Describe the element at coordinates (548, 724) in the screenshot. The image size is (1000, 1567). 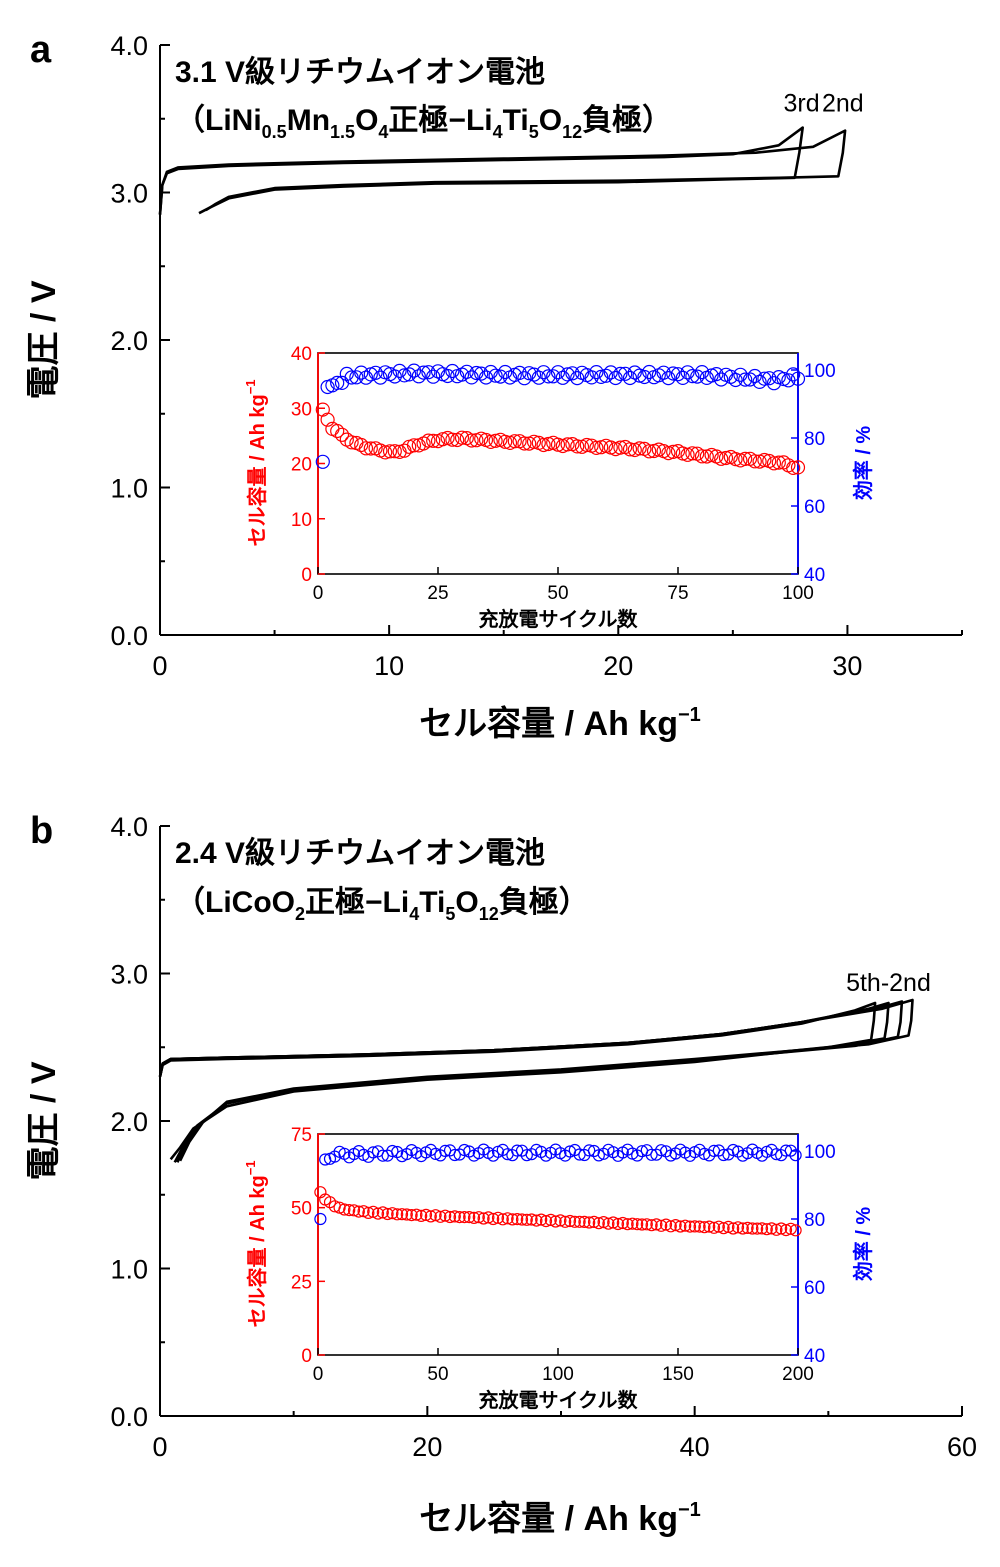
I see `x-axis-label-text: セル容量 / Ah kg` at that location.